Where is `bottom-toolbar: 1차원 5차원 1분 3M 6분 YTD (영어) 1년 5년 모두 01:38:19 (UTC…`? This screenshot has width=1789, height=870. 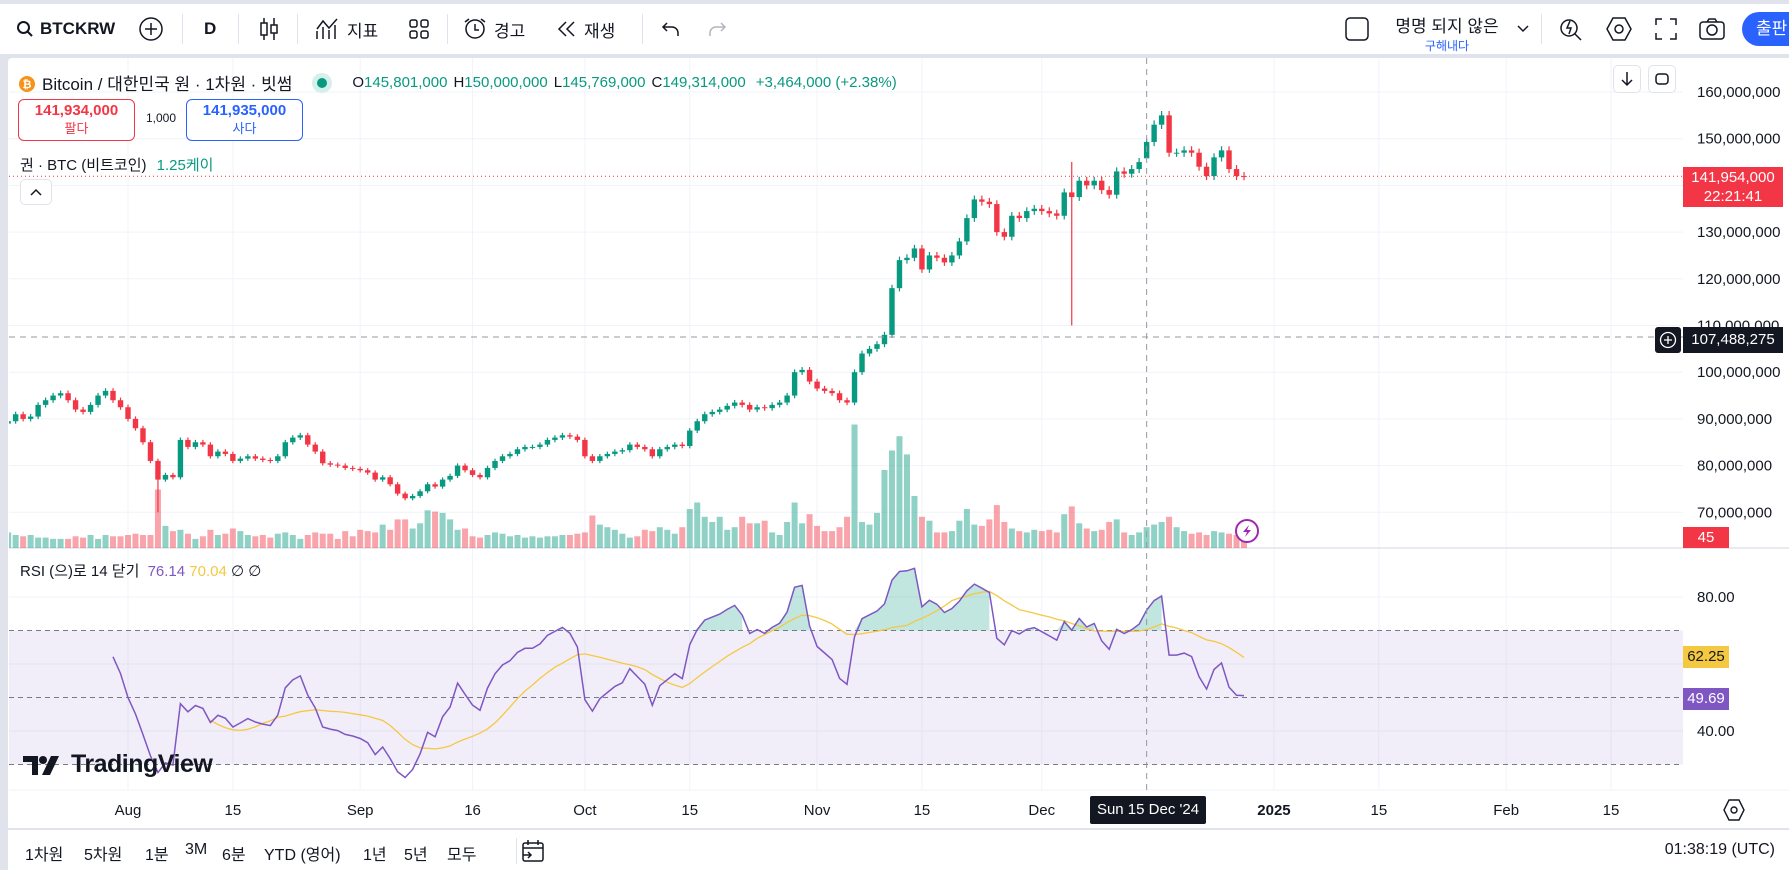
bottom-toolbar: 1차원 5차원 1분 3M 6분 YTD (영어) 1년 5년 모두 01:38:19 (UTC… is located at coordinates (898, 849).